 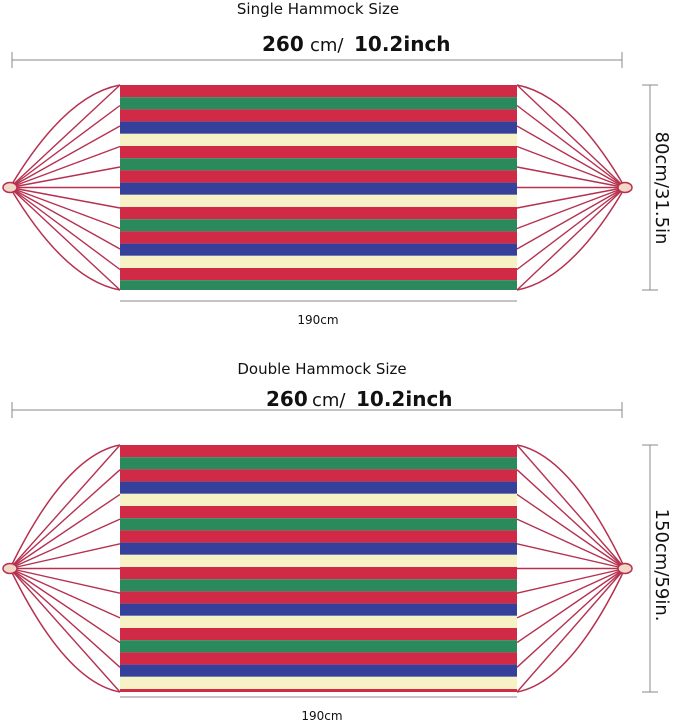 I want to click on width-label: 80cm/31.5in, so click(x=661, y=188).